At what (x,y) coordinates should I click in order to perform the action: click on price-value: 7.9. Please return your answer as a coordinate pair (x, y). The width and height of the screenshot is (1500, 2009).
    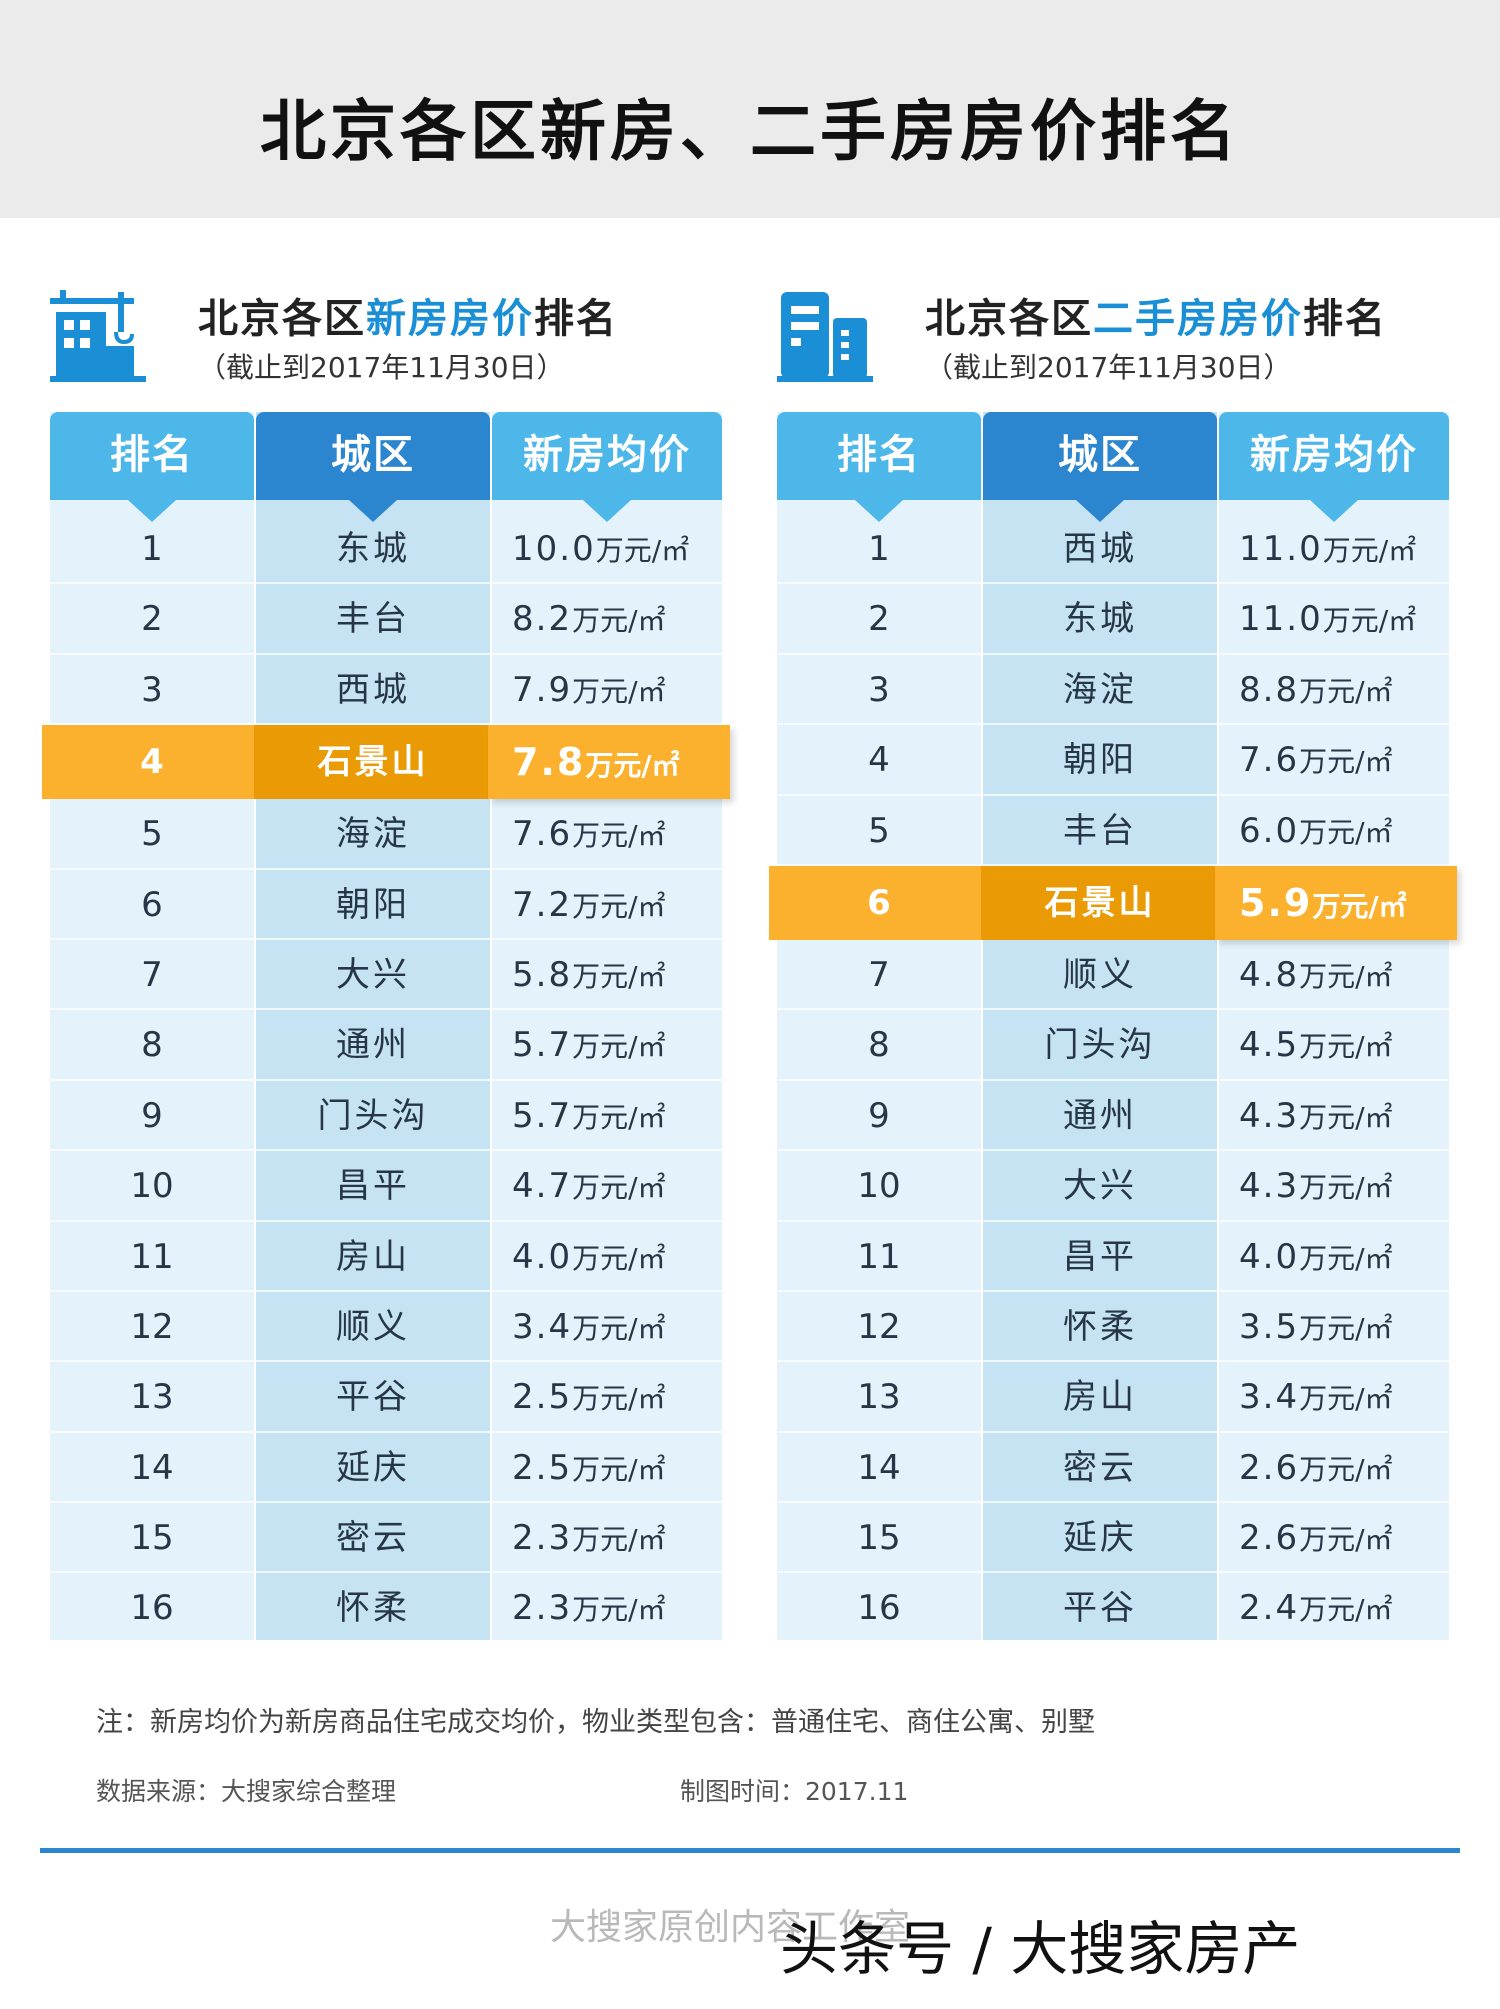
    Looking at the image, I should click on (542, 689).